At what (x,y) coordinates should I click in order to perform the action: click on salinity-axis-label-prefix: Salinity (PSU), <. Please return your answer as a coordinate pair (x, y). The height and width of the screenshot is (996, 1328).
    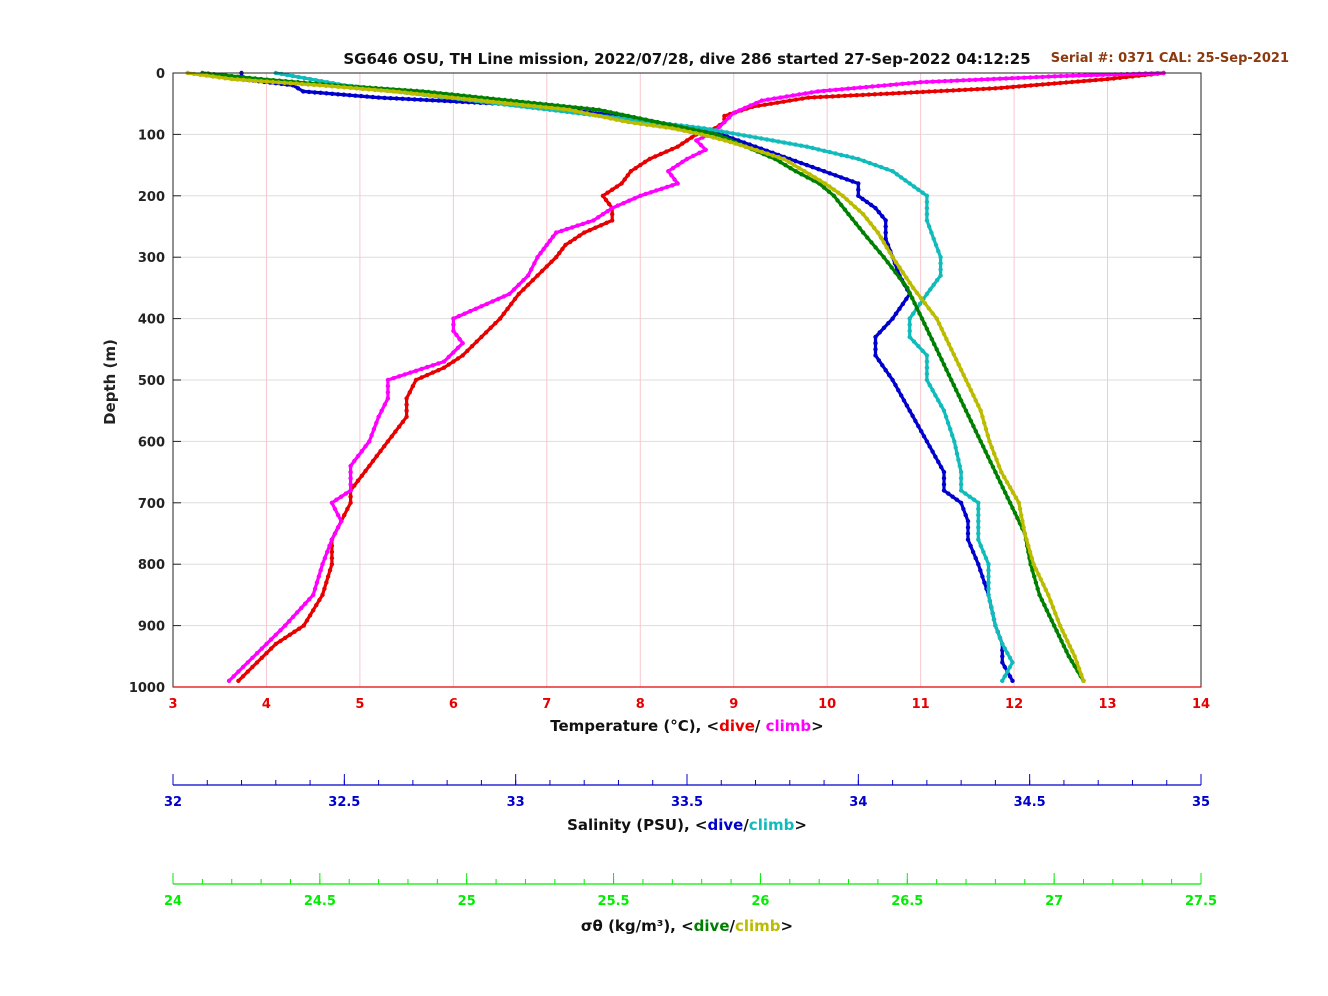
    Looking at the image, I should click on (637, 825).